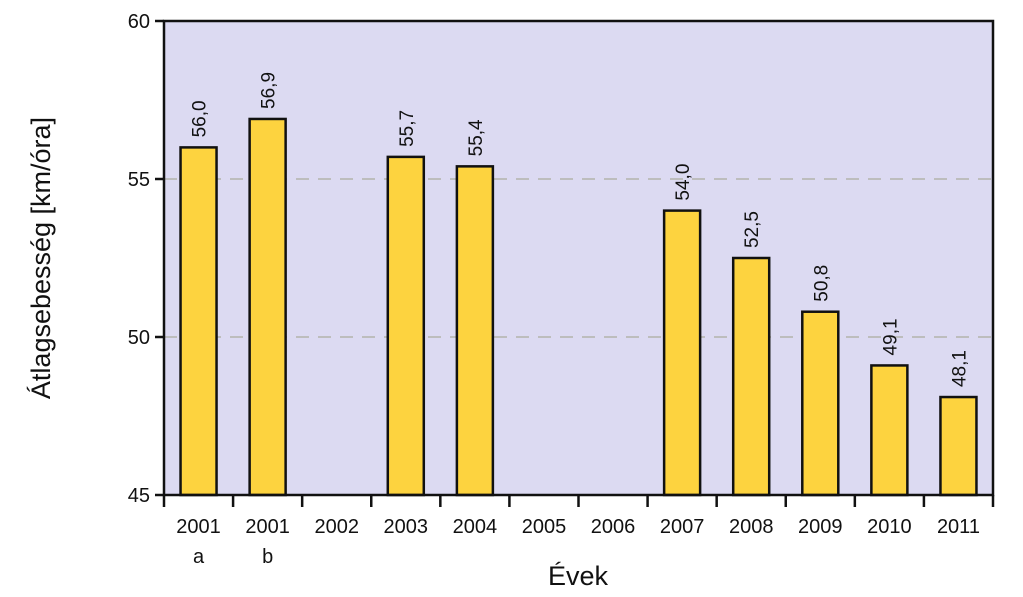 The height and width of the screenshot is (597, 1023). Describe the element at coordinates (958, 527) in the screenshot. I see `x-tick-label: 2011` at that location.